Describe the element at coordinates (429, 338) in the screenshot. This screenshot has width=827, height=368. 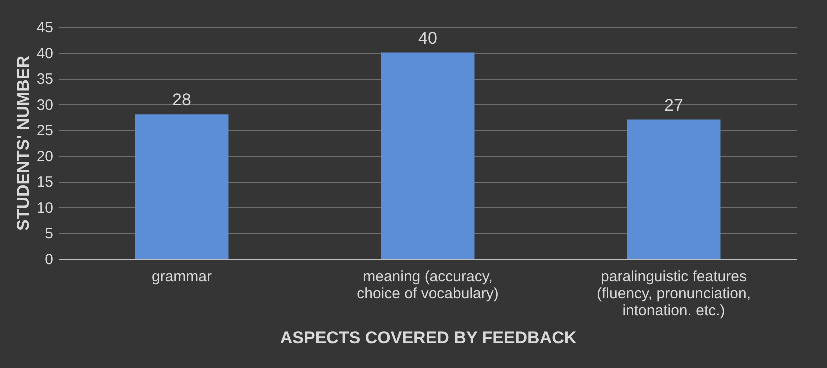
I see `x-axis-title: ASPECTS COVERED BY FEEDBACK` at that location.